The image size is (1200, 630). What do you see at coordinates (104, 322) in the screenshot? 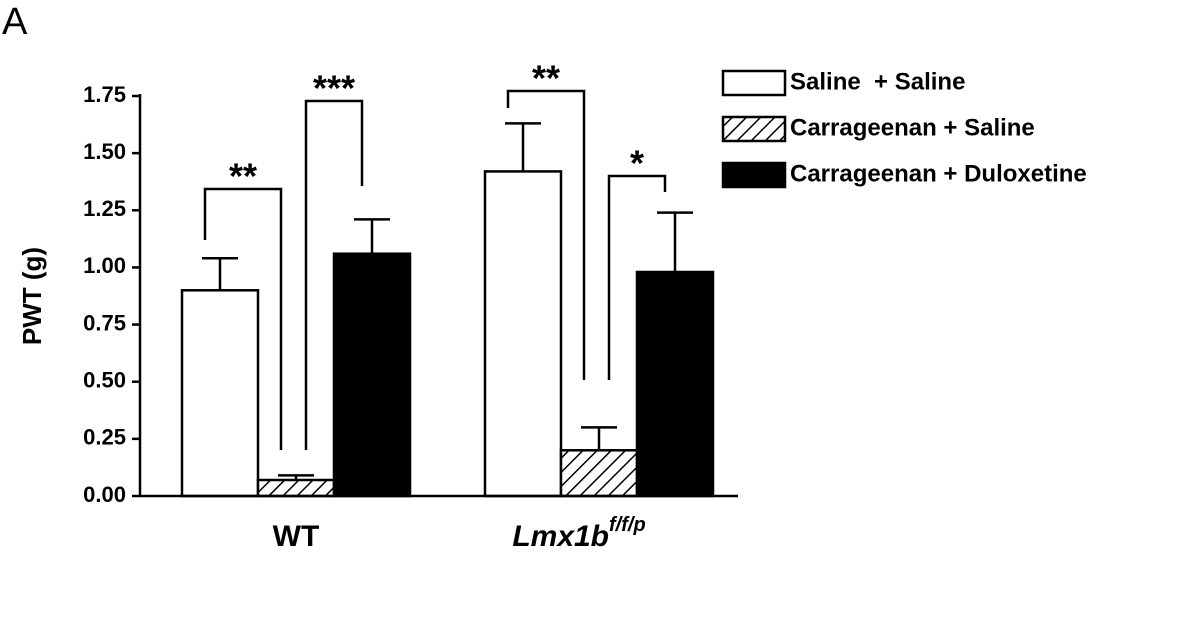
I see `y-tick-label: 0.75` at bounding box center [104, 322].